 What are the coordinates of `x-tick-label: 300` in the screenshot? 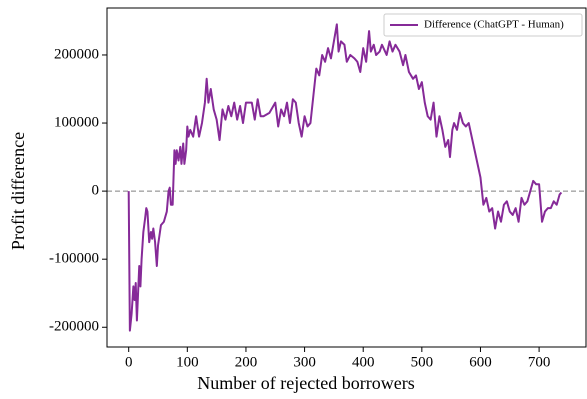 It's located at (304, 362).